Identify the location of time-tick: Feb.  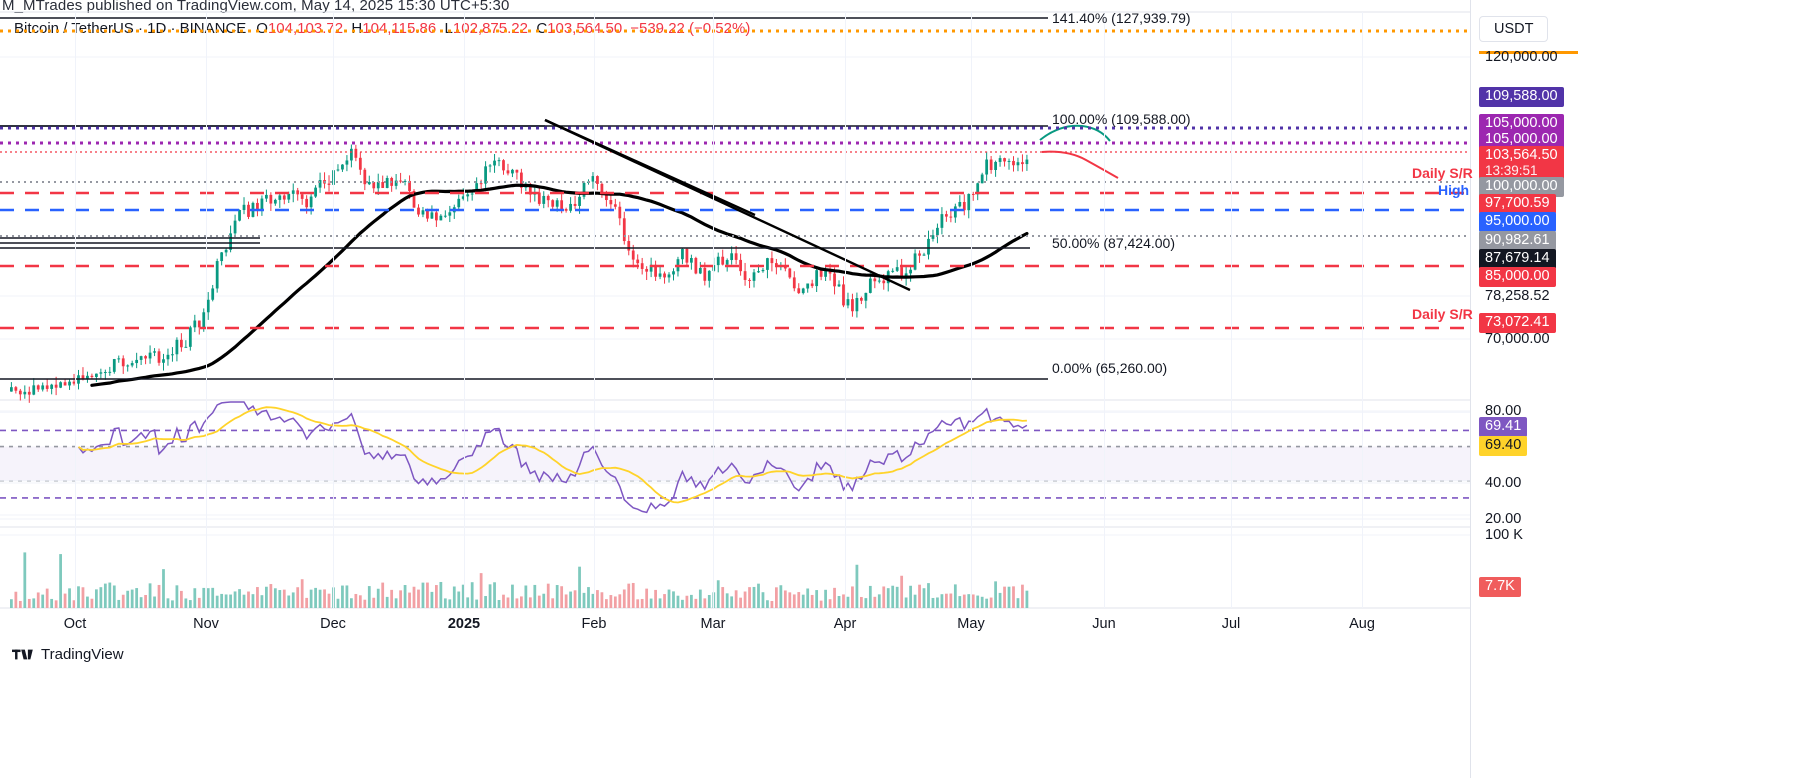
(594, 624).